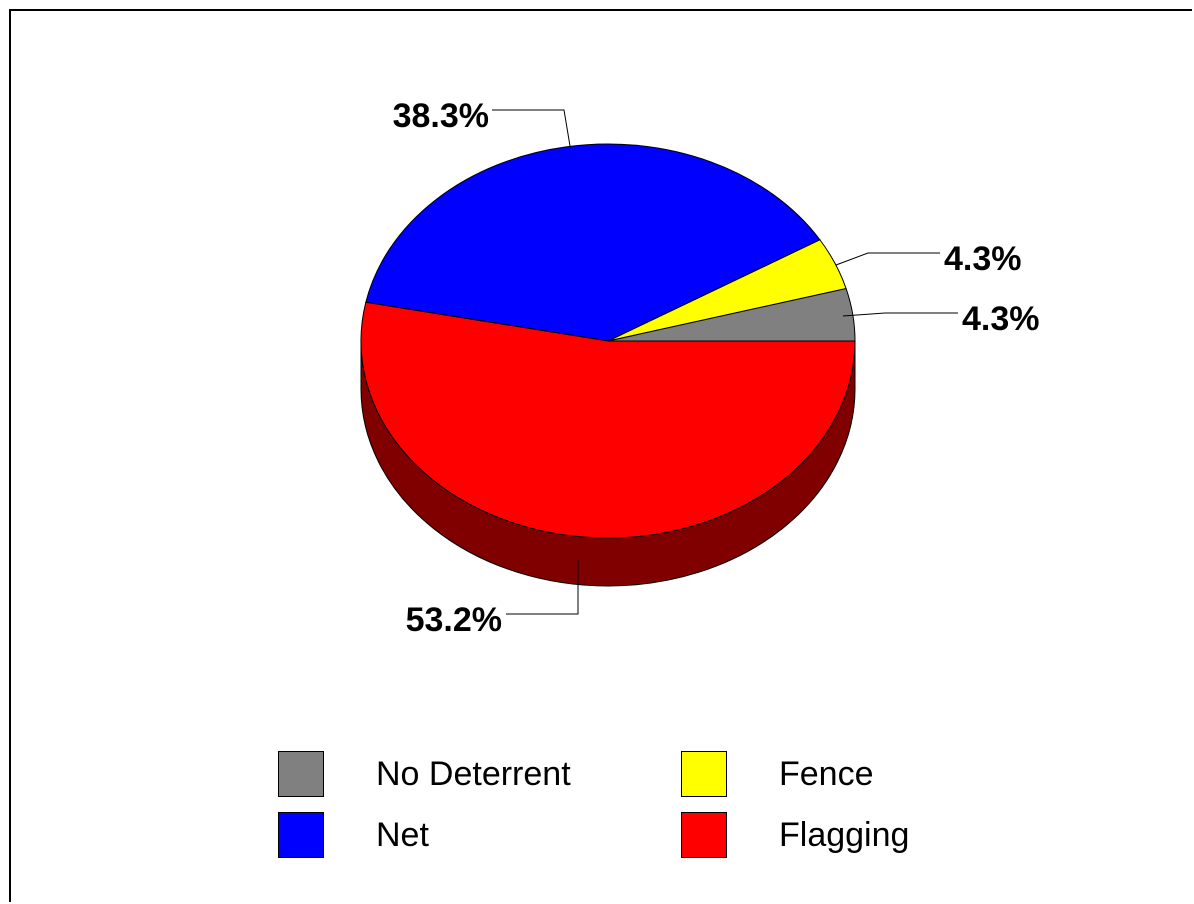 Image resolution: width=1194 pixels, height=904 pixels. Describe the element at coordinates (900, 314) in the screenshot. I see `leader-line-no-deterrent` at that location.